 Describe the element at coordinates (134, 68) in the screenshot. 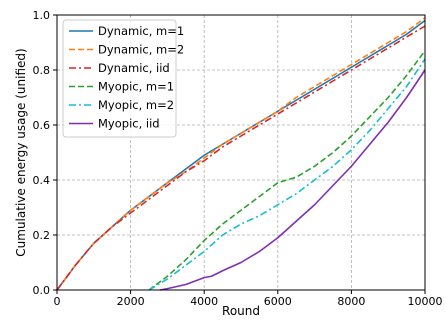

I see `legend-label-dynamic-iid: Dynamic, iid` at that location.